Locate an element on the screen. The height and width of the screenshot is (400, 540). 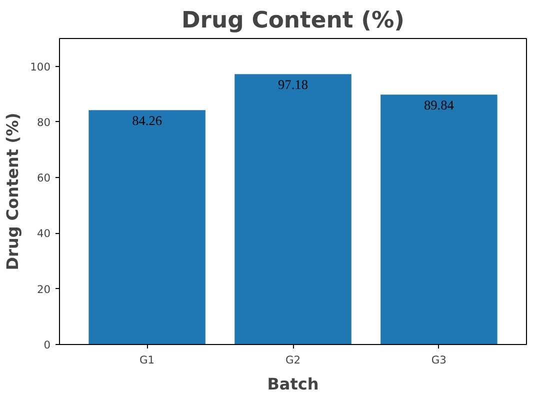
data-label: 97.18 is located at coordinates (293, 84).